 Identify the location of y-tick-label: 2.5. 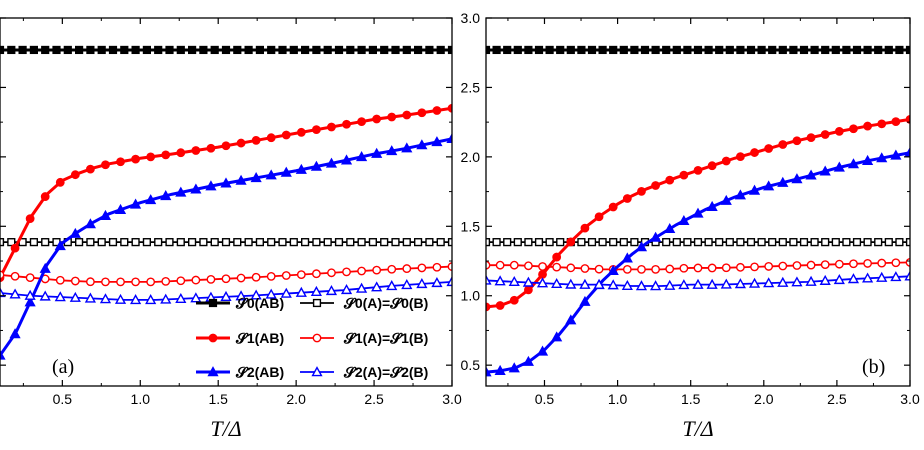
(471, 87).